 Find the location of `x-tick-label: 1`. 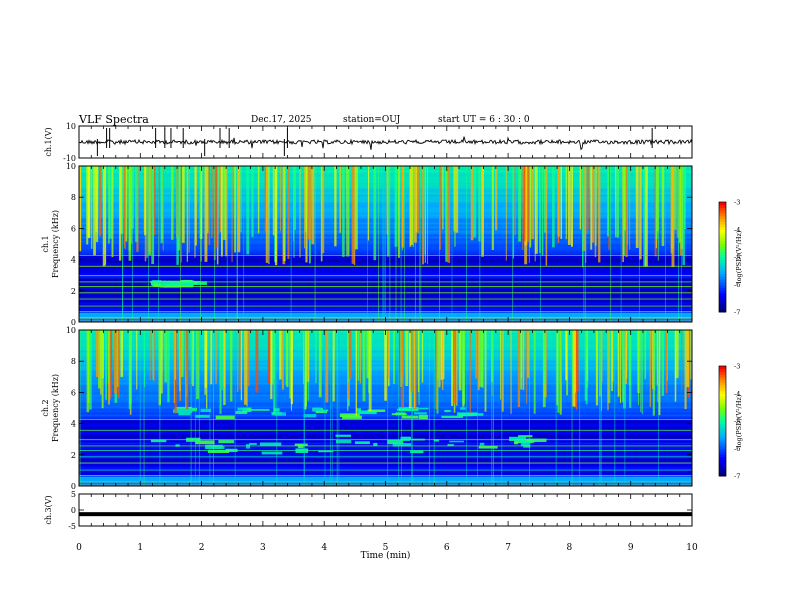

x-tick-label: 1 is located at coordinates (140, 548).